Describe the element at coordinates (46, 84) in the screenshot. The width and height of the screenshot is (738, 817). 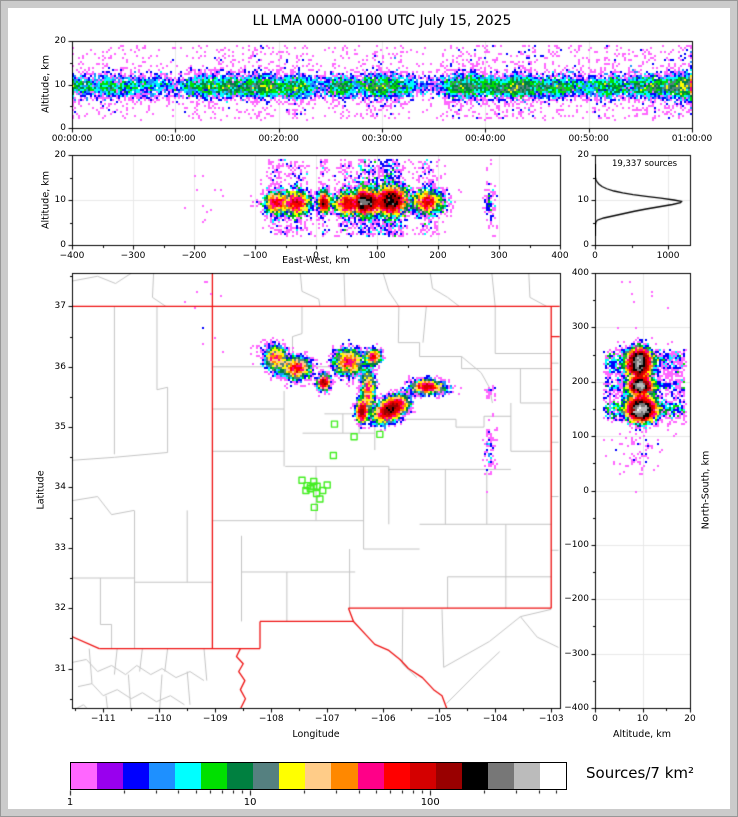
I see `time-y-axis-label: Altitude, km` at that location.